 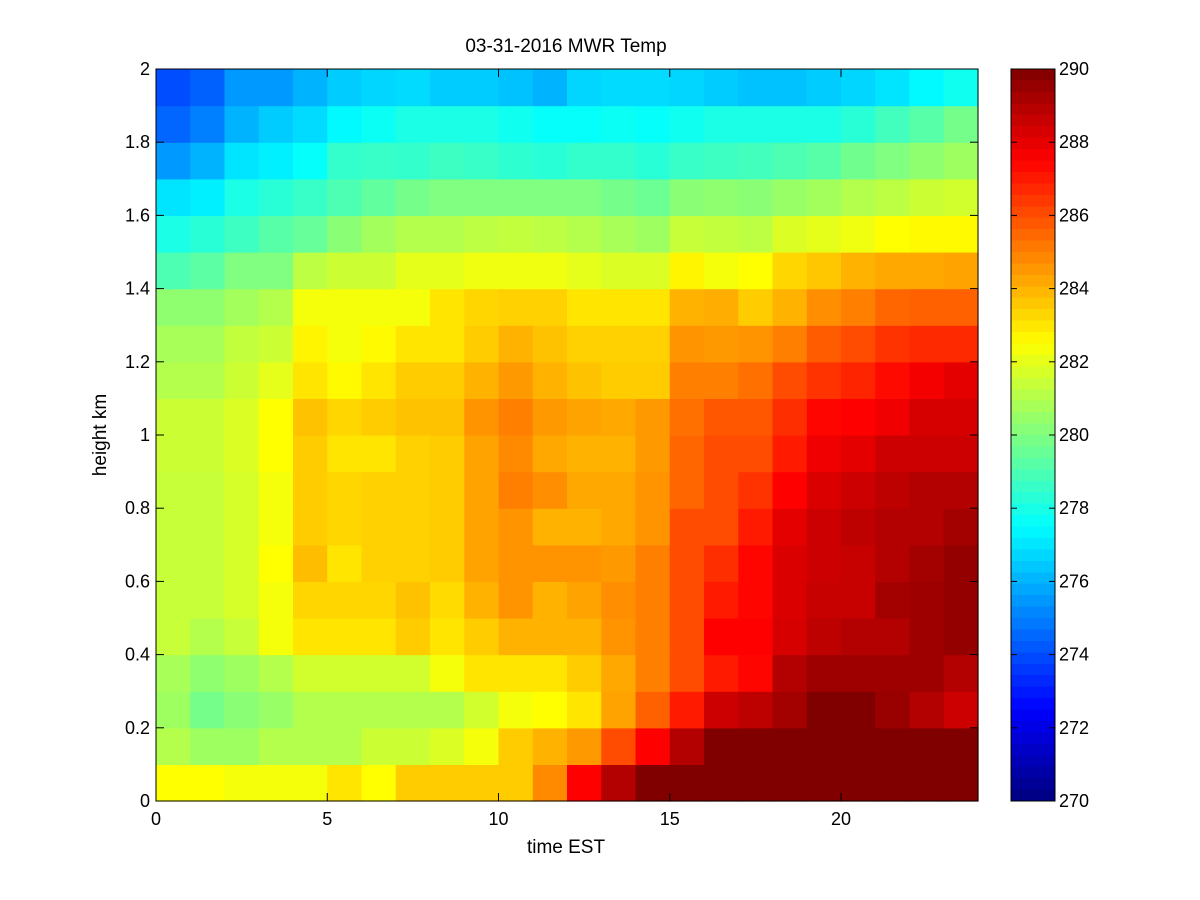 I want to click on colorbar-tick-label: 272, so click(x=1074, y=728).